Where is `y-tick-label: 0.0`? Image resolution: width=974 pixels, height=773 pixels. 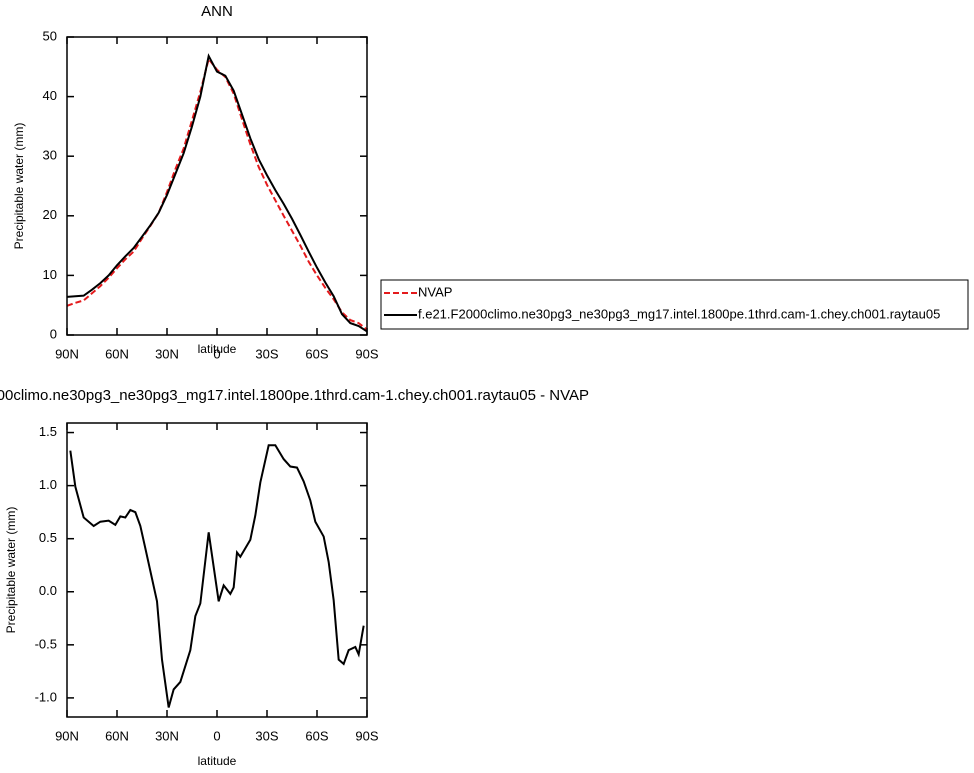 y-tick-label: 0.0 is located at coordinates (48, 590).